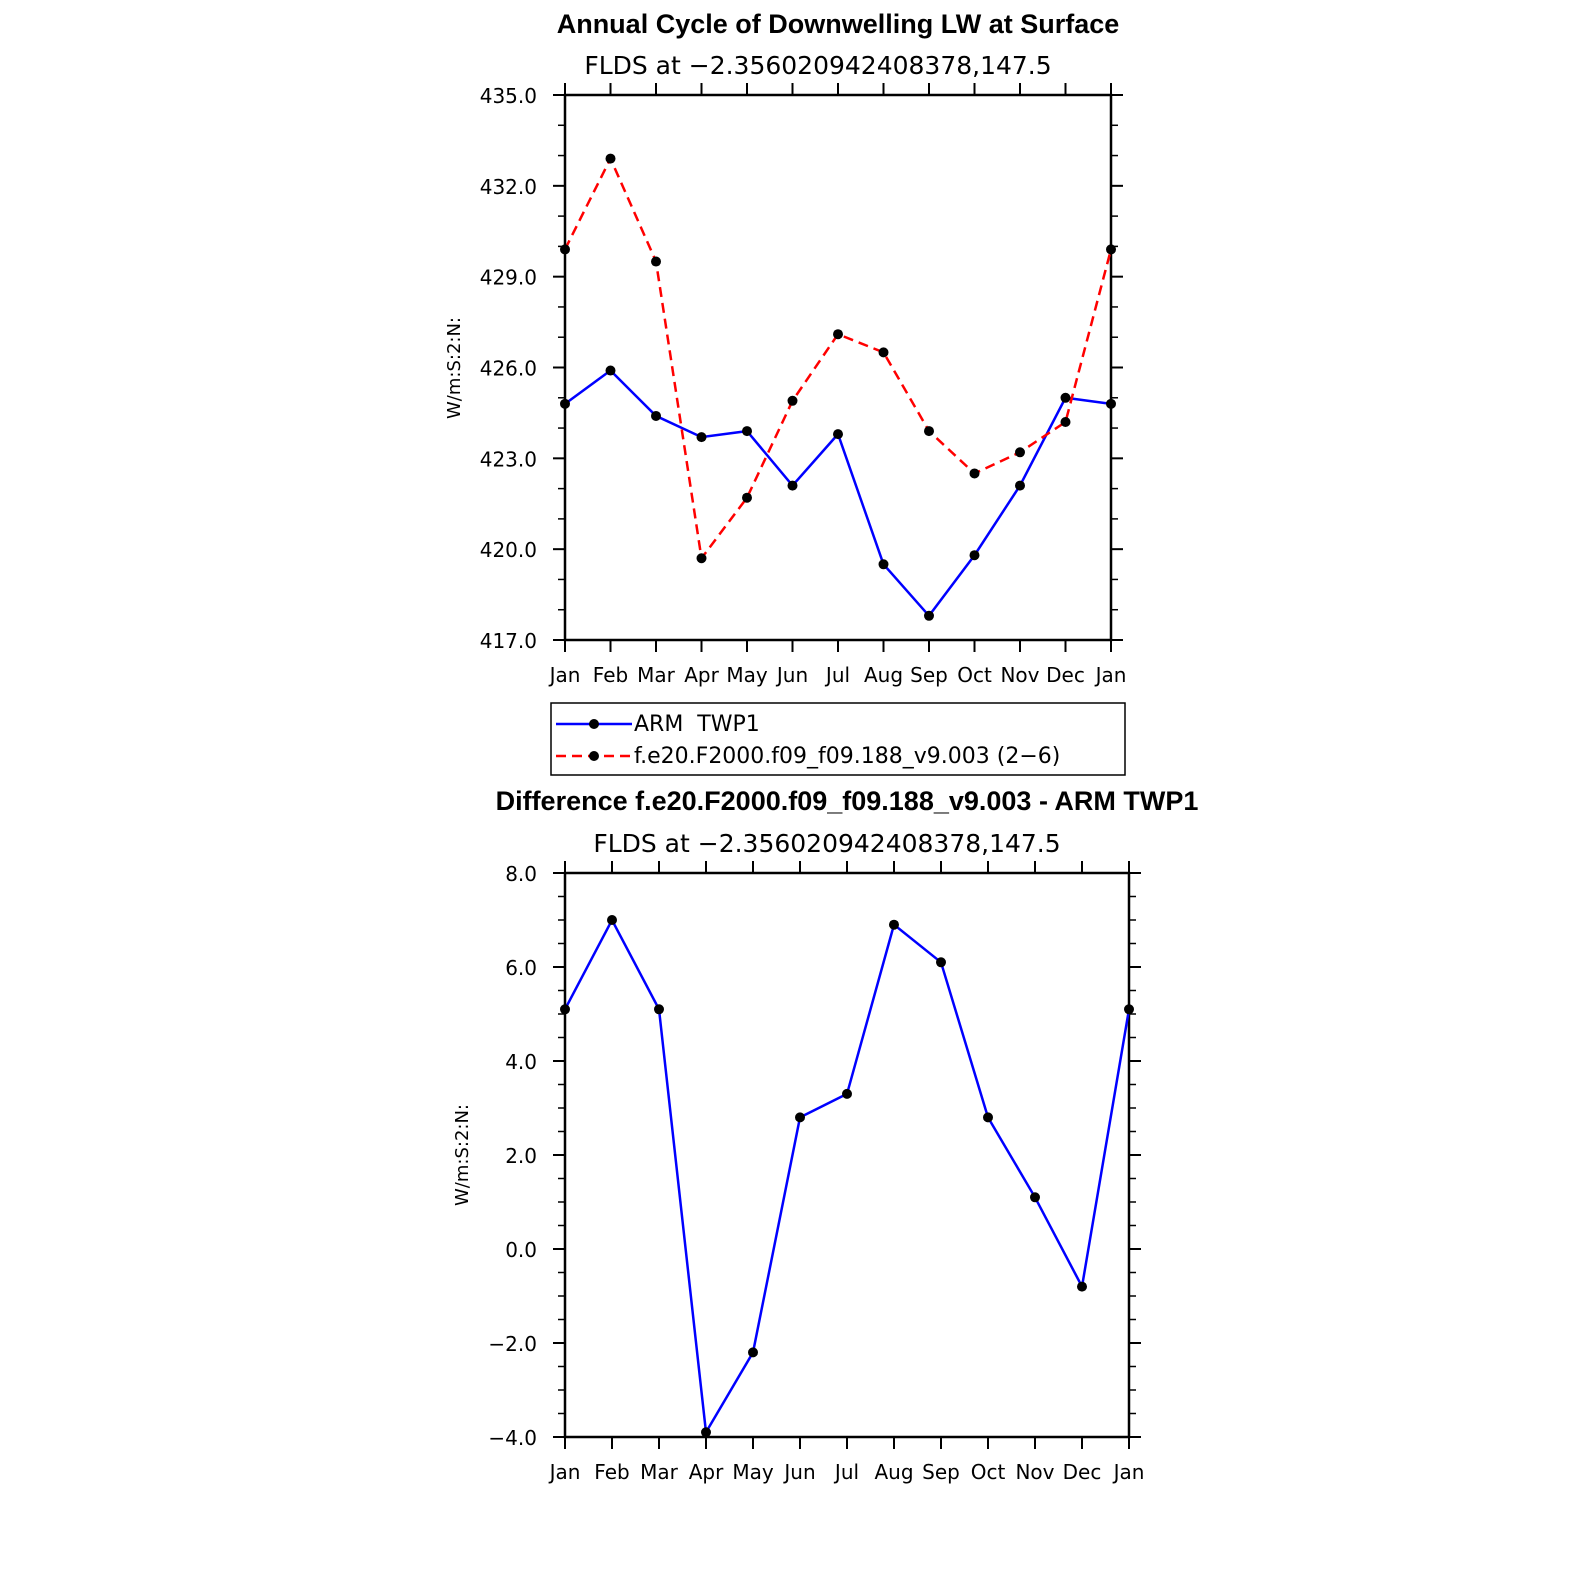 The image size is (1574, 1574). What do you see at coordinates (847, 756) in the screenshot?
I see `legend-label-model: f.e20.F2000.f09_f09.188_v9.003 (2−6)` at bounding box center [847, 756].